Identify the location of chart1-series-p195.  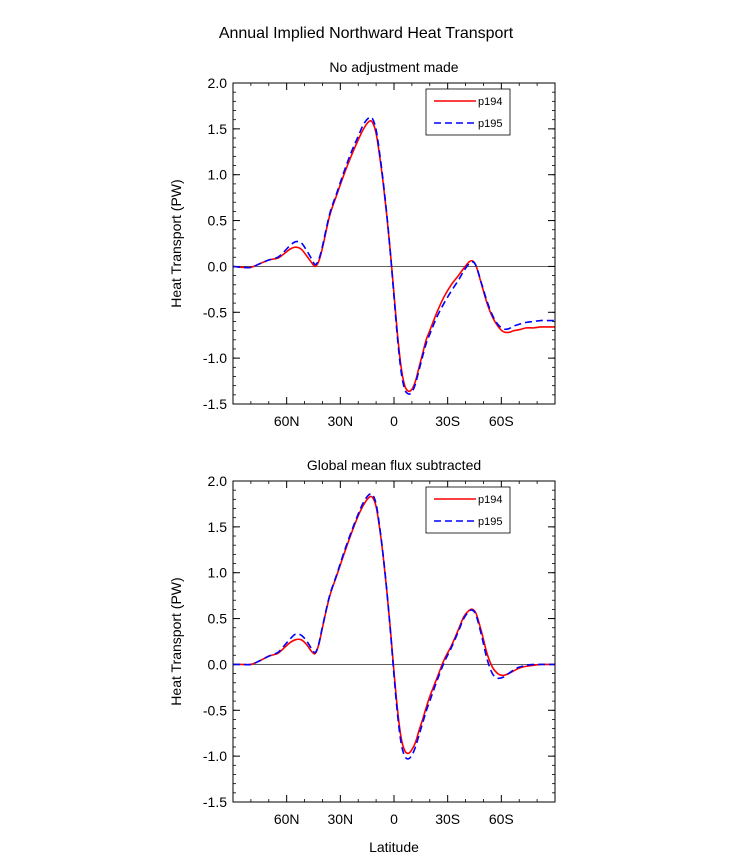
(393, 255).